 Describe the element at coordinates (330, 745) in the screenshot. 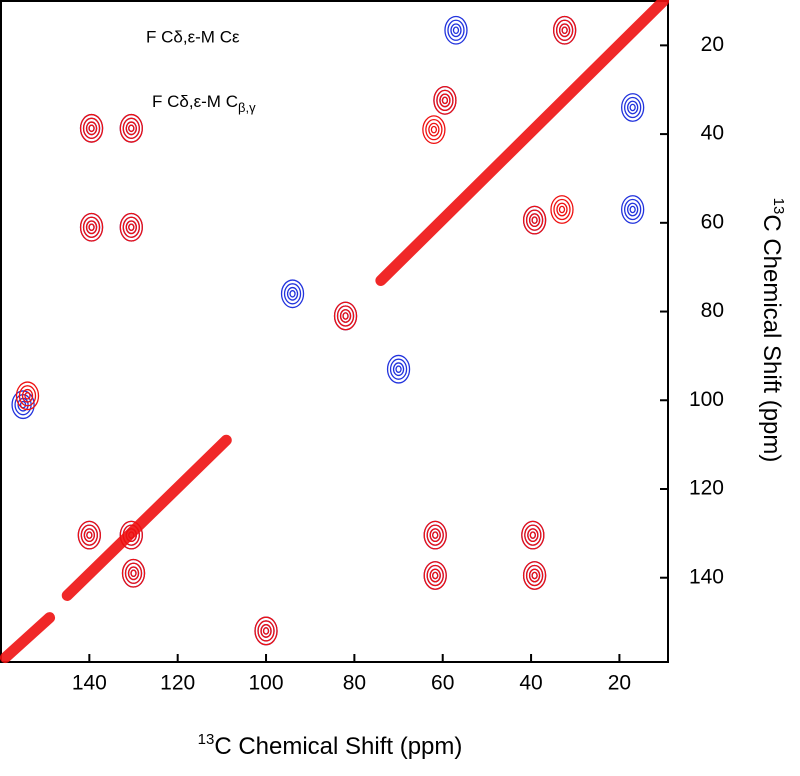

I see `x-axis-title: 13C Chemical Shift (ppm)` at that location.